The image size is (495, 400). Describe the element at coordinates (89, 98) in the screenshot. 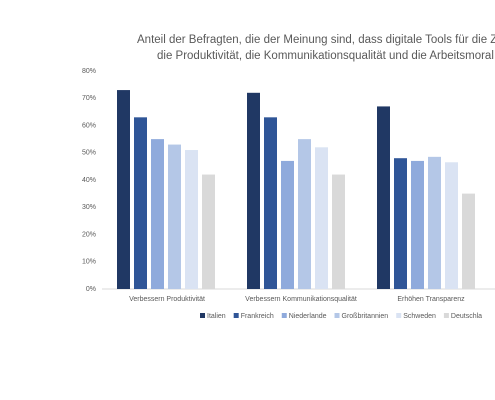

I see `y-tick-label: 70%` at that location.